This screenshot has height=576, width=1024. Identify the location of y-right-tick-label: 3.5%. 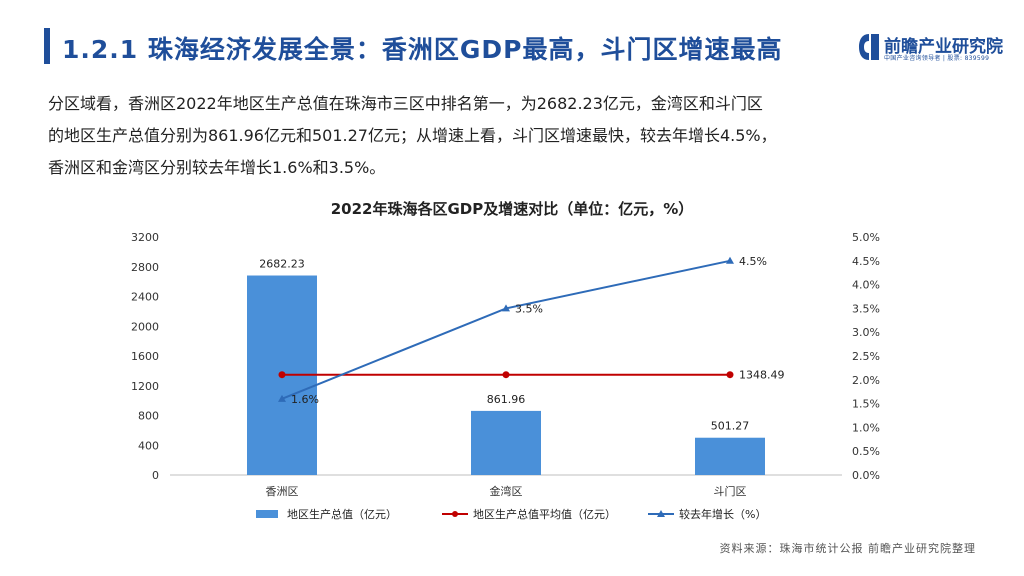
(866, 308).